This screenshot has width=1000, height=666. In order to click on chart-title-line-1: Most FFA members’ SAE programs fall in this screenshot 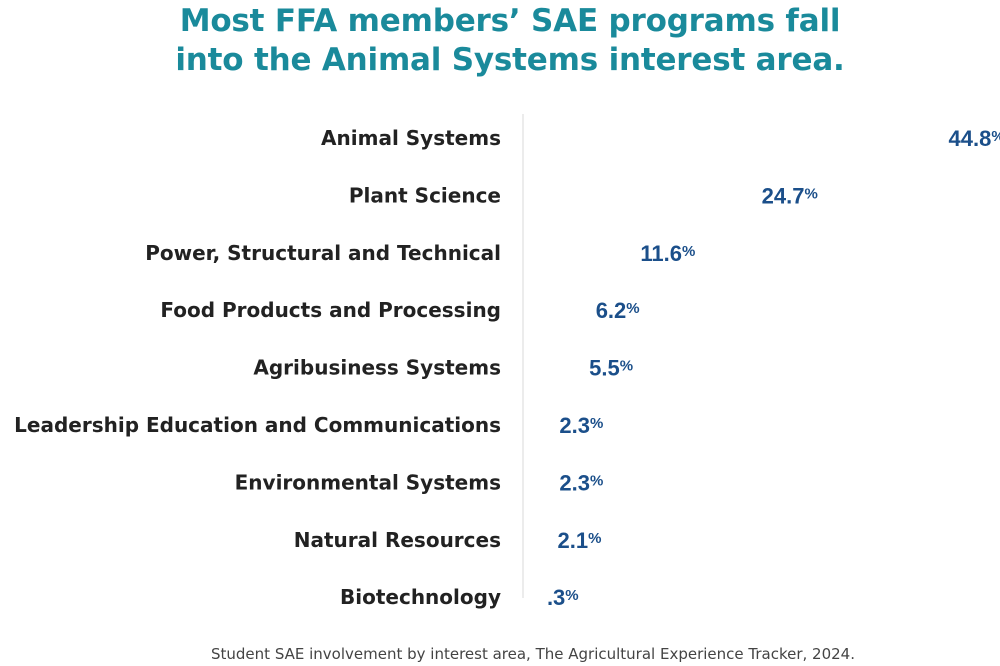, I will do `click(510, 21)`.